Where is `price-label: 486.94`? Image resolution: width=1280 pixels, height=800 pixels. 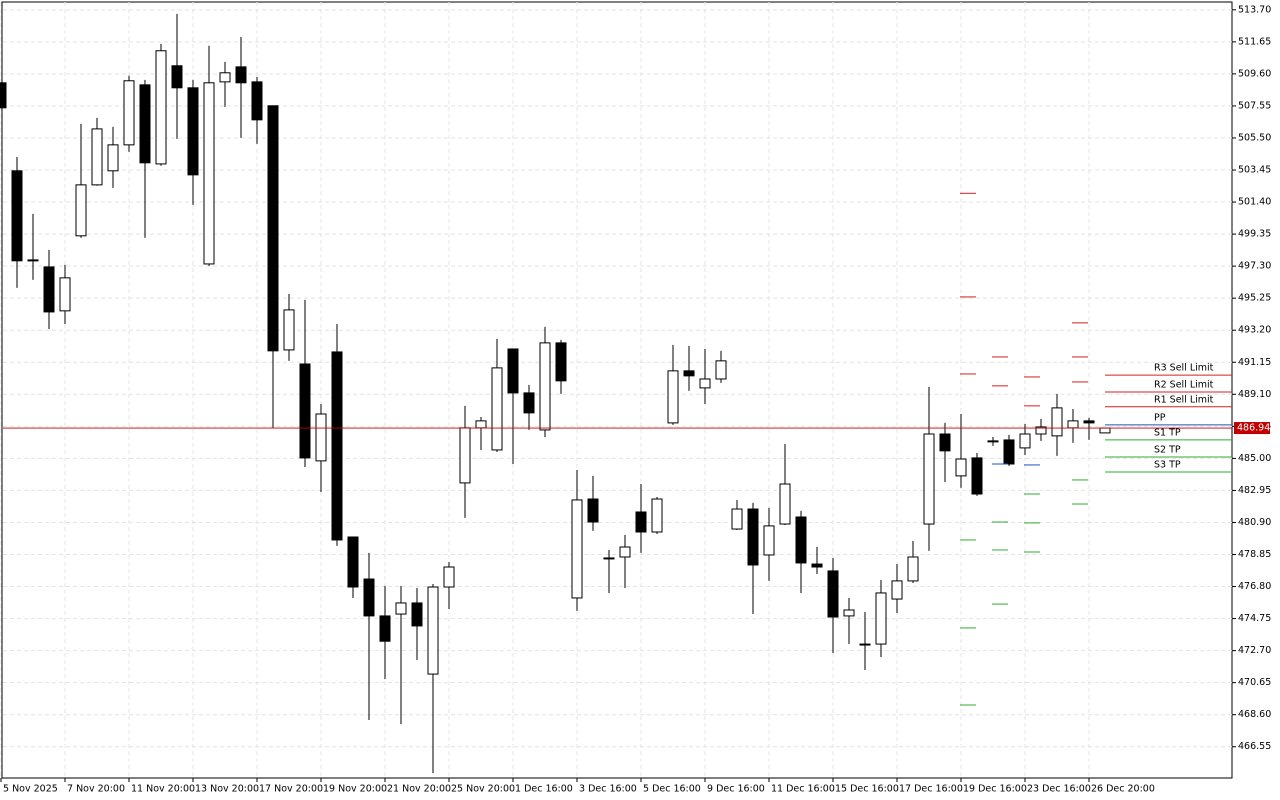 price-label: 486.94 is located at coordinates (1253, 428).